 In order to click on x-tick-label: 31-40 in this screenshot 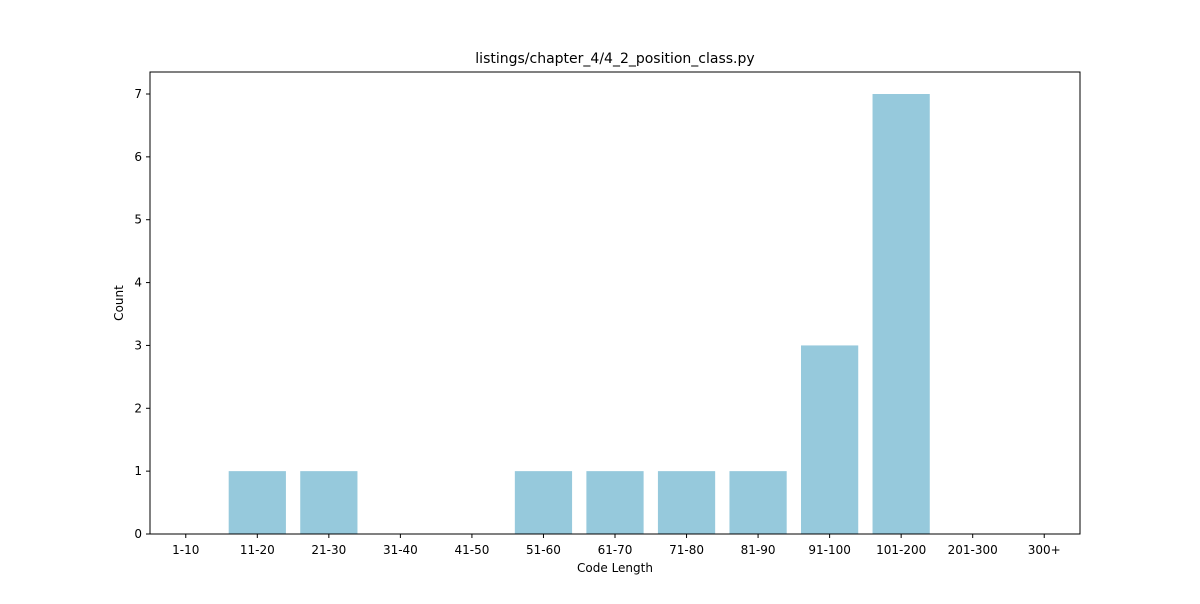, I will do `click(400, 550)`.